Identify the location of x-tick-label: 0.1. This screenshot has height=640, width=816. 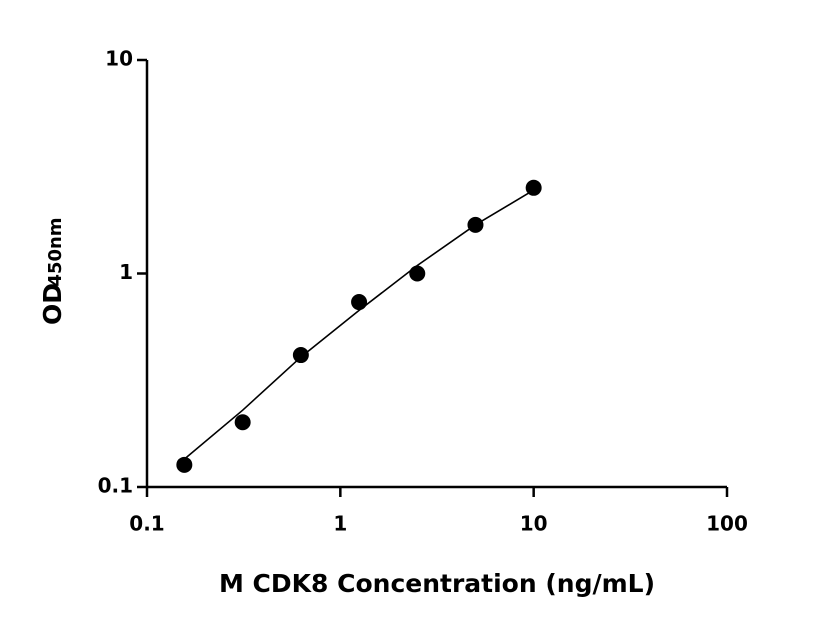
(146, 524).